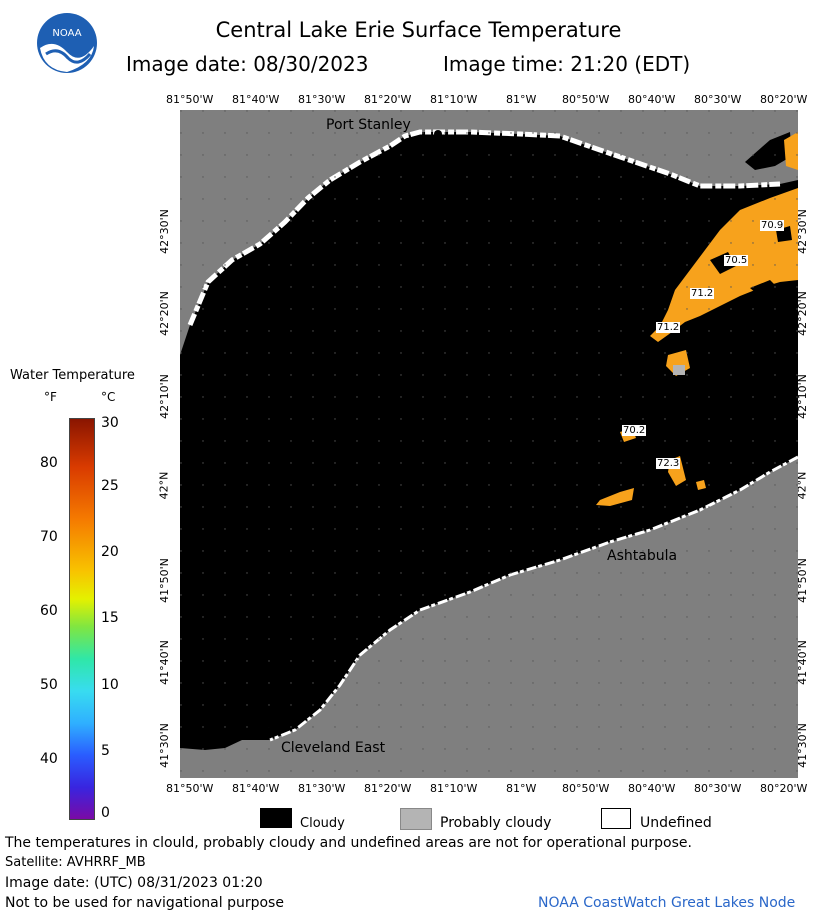 The image size is (837, 919). What do you see at coordinates (438, 134) in the screenshot?
I see `port-stanley-marker` at bounding box center [438, 134].